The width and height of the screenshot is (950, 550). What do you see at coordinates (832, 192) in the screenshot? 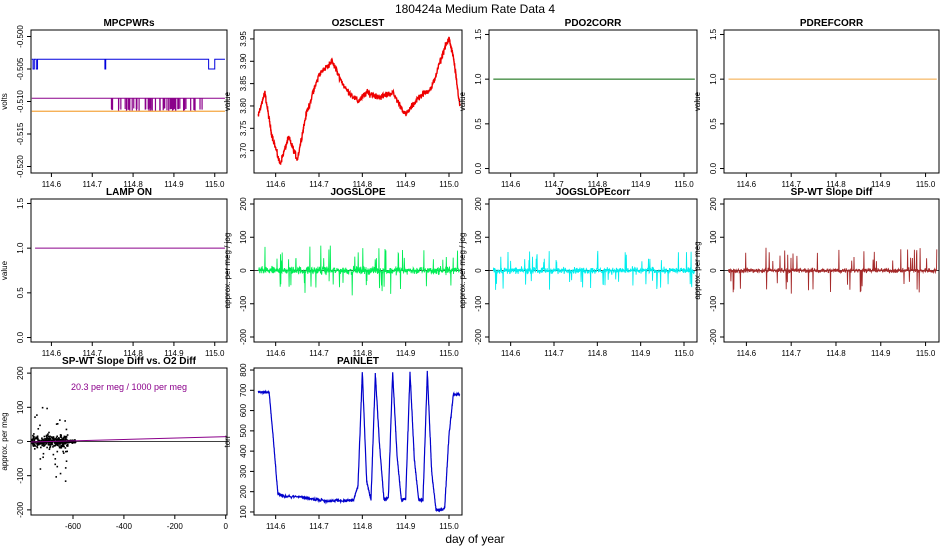
I see `chart-title: SP-WT Slope Diff` at bounding box center [832, 192].